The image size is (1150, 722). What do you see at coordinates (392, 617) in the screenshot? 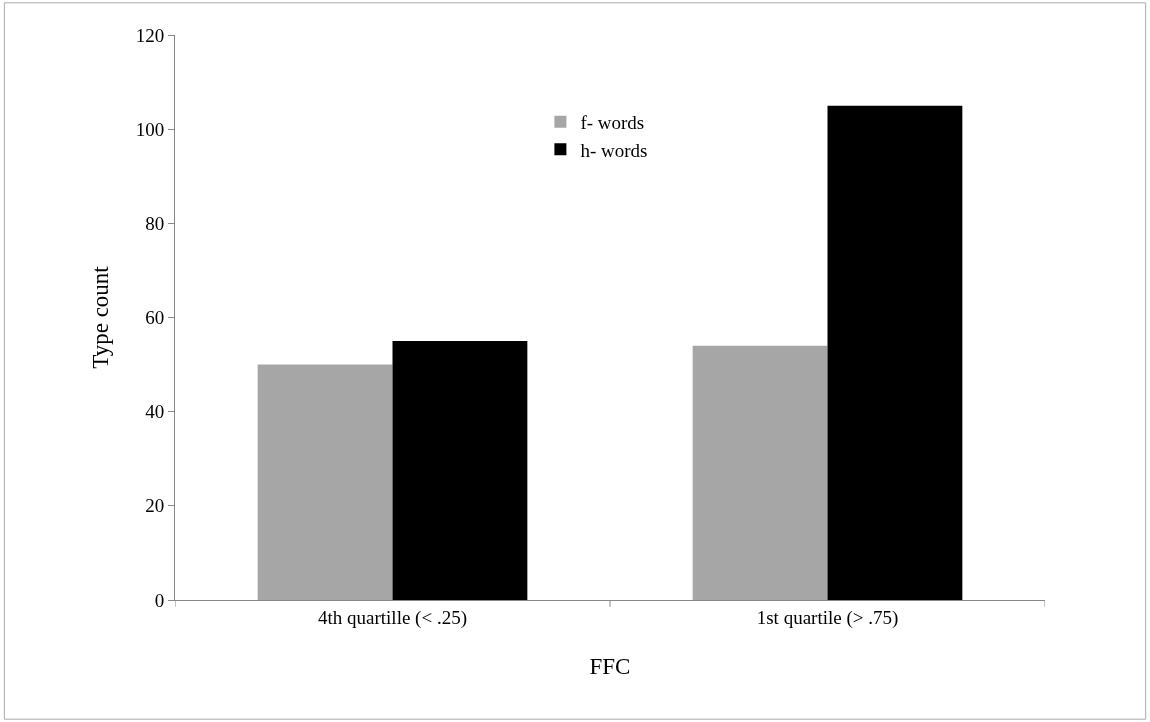
I see `x-tick-label: 4th quartille (< .25)` at bounding box center [392, 617].